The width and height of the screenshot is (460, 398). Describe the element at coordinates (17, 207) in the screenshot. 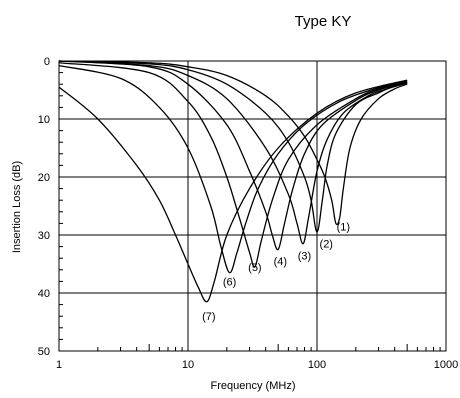

I see `y-axis-title: Insertion Loss (dB)` at that location.